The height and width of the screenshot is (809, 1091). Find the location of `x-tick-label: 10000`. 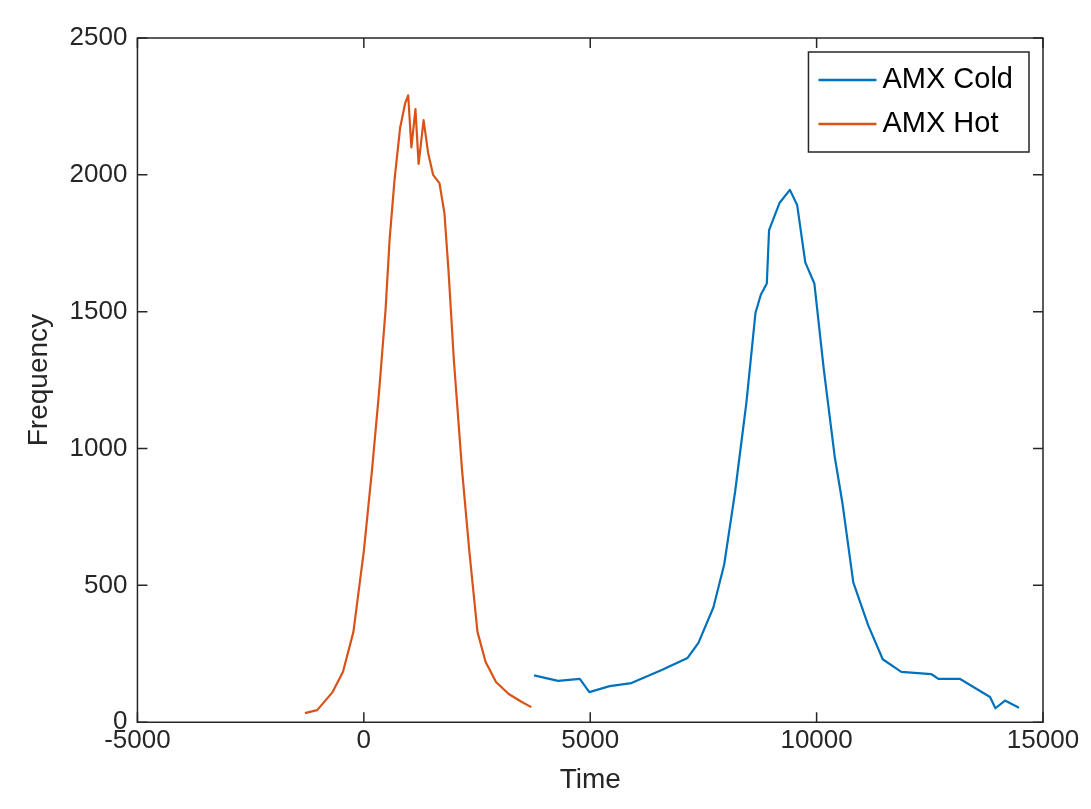

x-tick-label: 10000 is located at coordinates (816, 738).